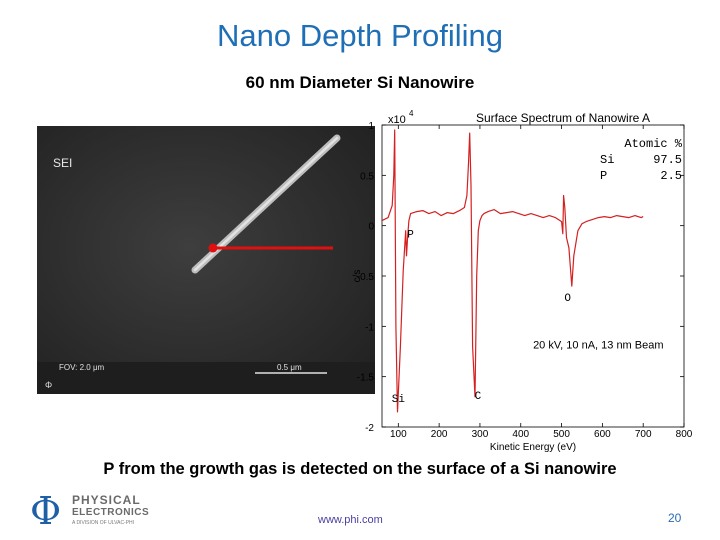 The height and width of the screenshot is (540, 720). I want to click on annotation-c: C, so click(478, 397).